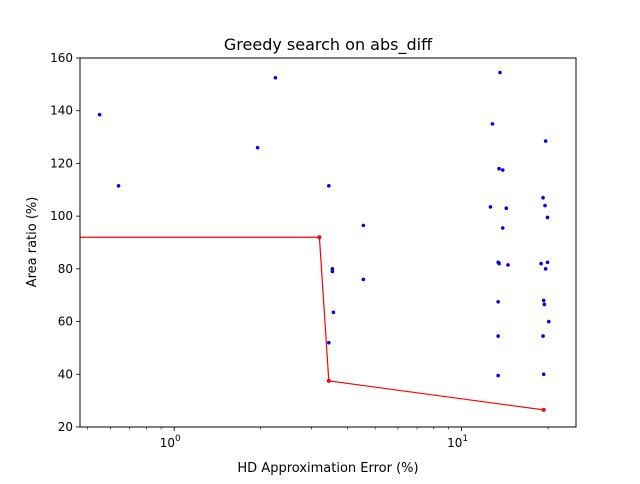 This screenshot has height=484, width=640. I want to click on x-tick-label: 10⁰, so click(170, 442).